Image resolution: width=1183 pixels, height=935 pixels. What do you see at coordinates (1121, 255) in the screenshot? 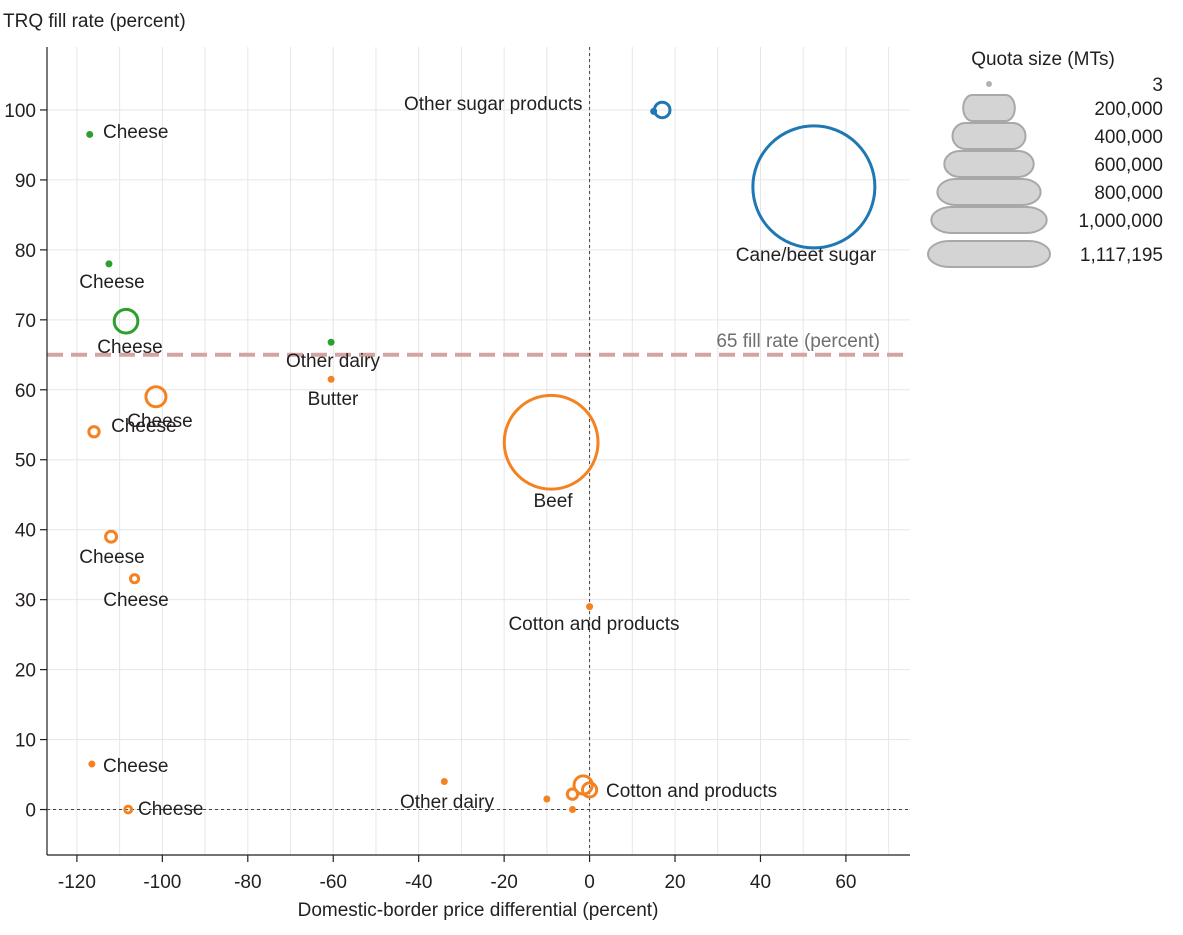
I see `legend-label: 1,117,195` at bounding box center [1121, 255].